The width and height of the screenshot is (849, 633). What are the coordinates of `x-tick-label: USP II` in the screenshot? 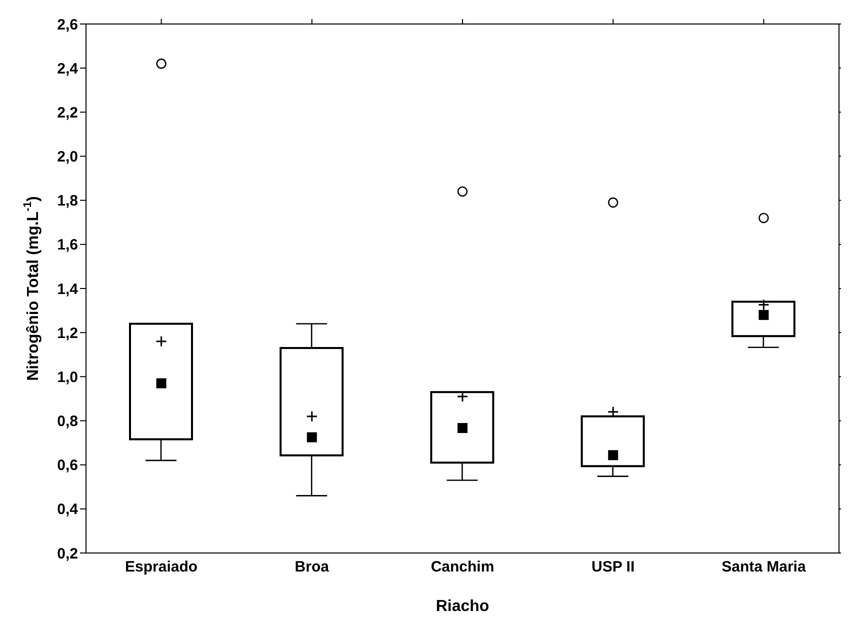 It's located at (613, 567).